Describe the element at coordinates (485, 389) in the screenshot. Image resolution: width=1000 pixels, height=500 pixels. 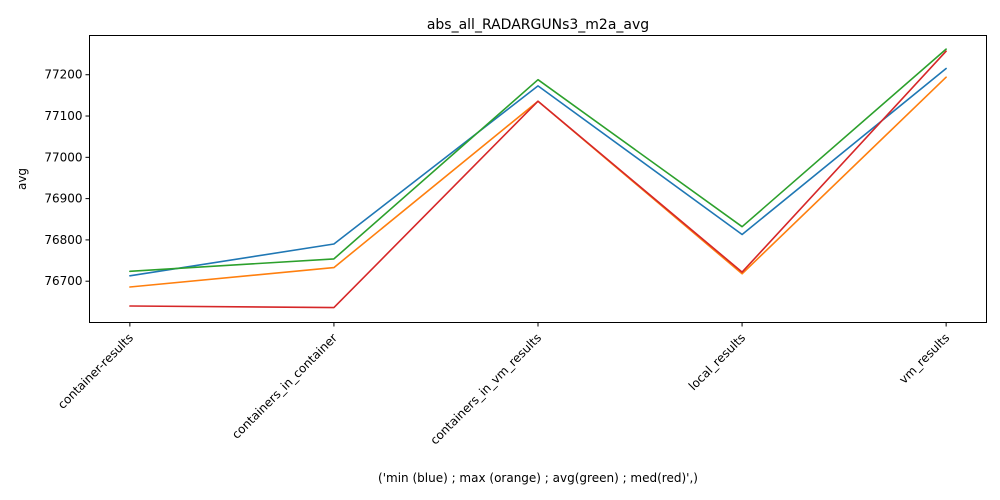
I see `x-tick-label: containers_in_vm_results` at that location.